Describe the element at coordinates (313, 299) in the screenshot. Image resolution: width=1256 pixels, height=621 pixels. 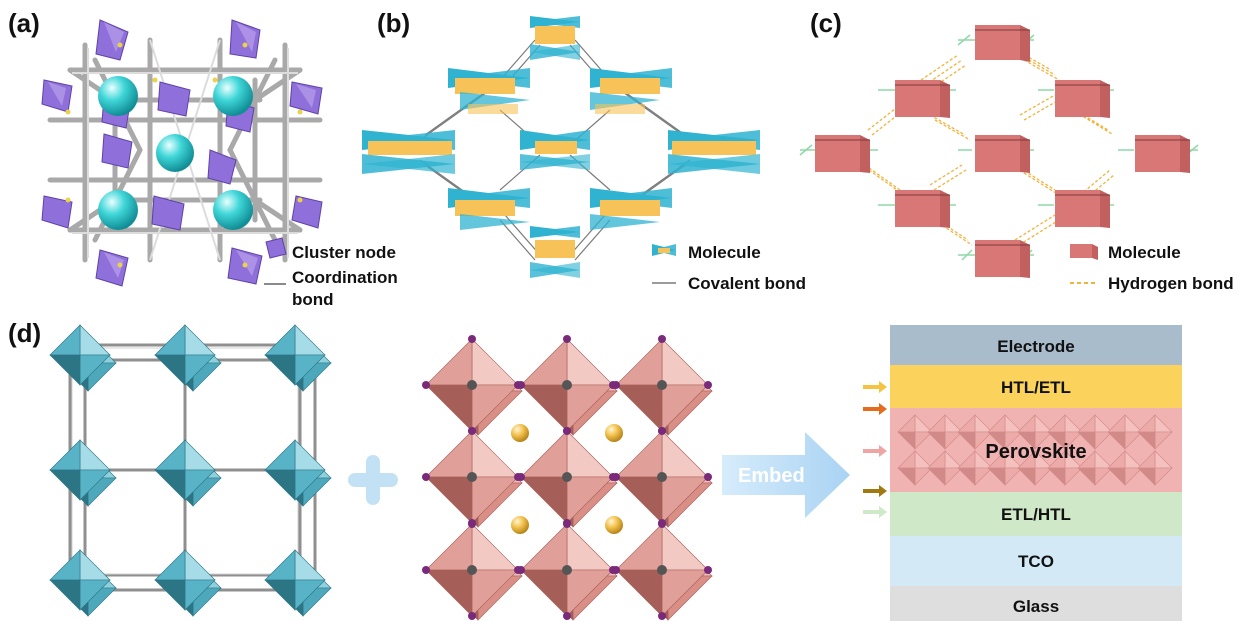
I see `legend-bond: bond` at that location.